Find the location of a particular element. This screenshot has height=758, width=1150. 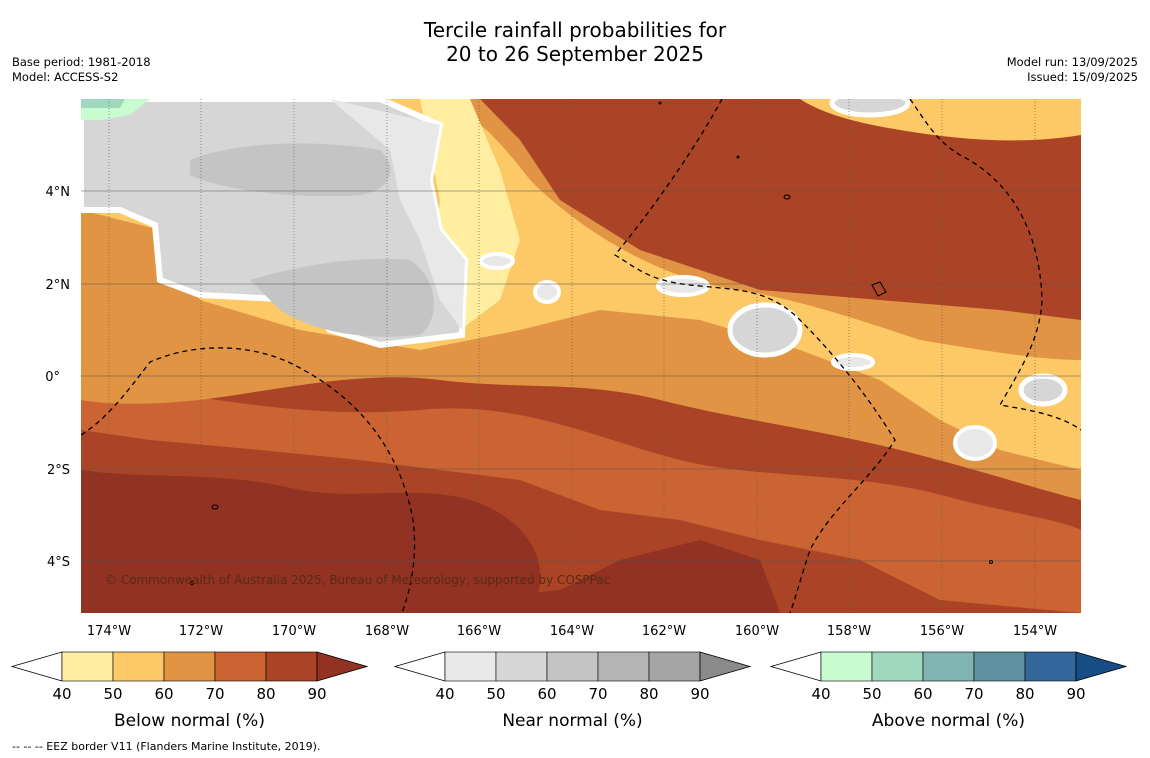

lon-tick: 168°W is located at coordinates (387, 631).